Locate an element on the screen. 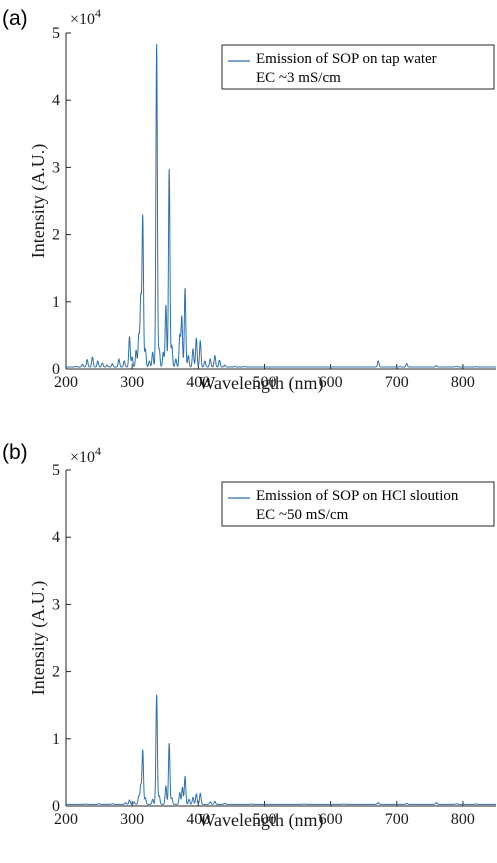 This screenshot has width=497, height=863. legend-entry-note: EC ~3 mS/cm is located at coordinates (298, 78).